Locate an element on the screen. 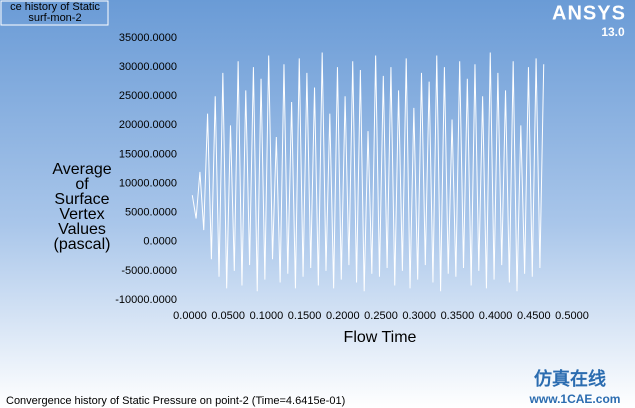 This screenshot has height=408, width=635. series-name: surf-mon-2 is located at coordinates (54, 18).